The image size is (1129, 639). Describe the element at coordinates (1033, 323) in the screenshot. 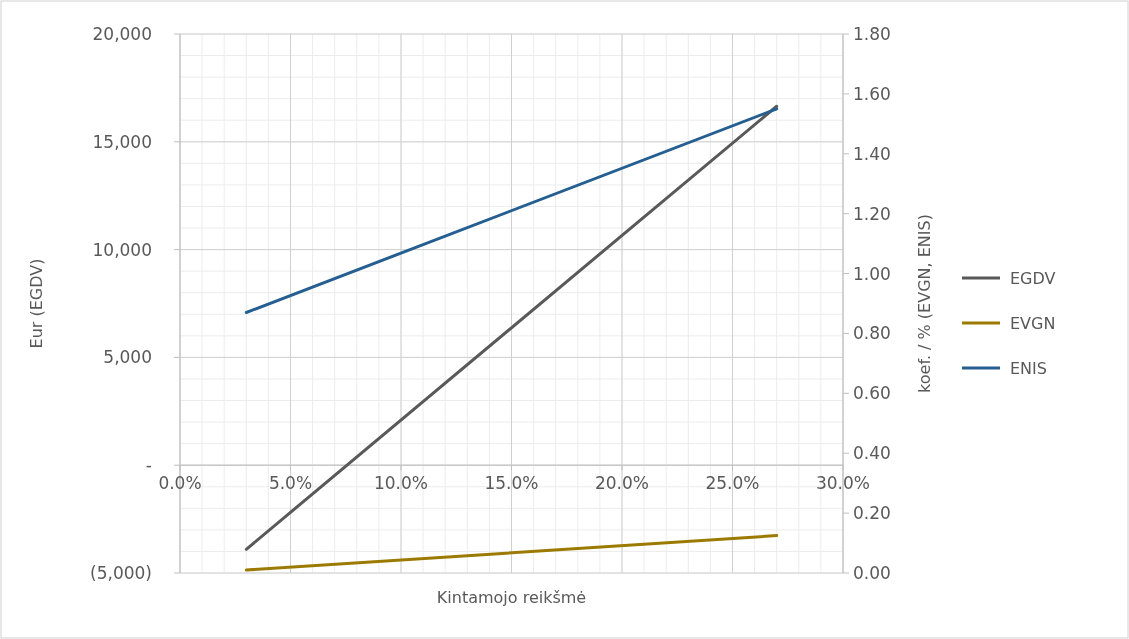

I see `legend-label: EVGN` at that location.